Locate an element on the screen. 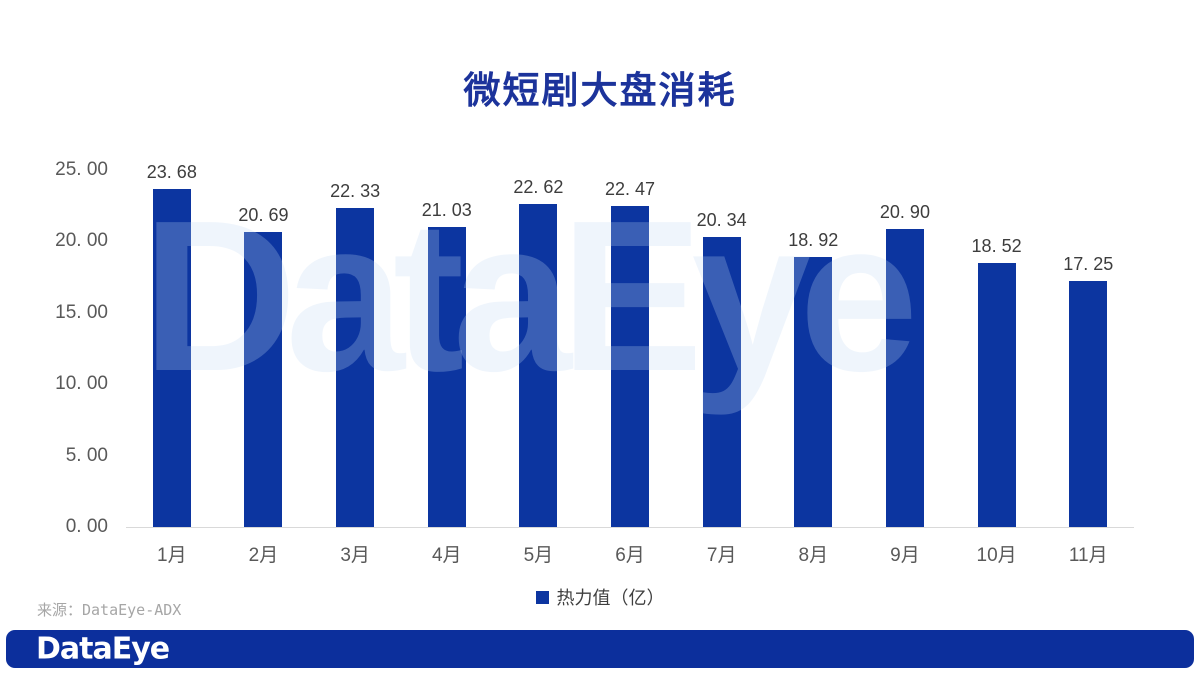 The image size is (1200, 675). y-tick-label: 5. 00 is located at coordinates (86, 455).